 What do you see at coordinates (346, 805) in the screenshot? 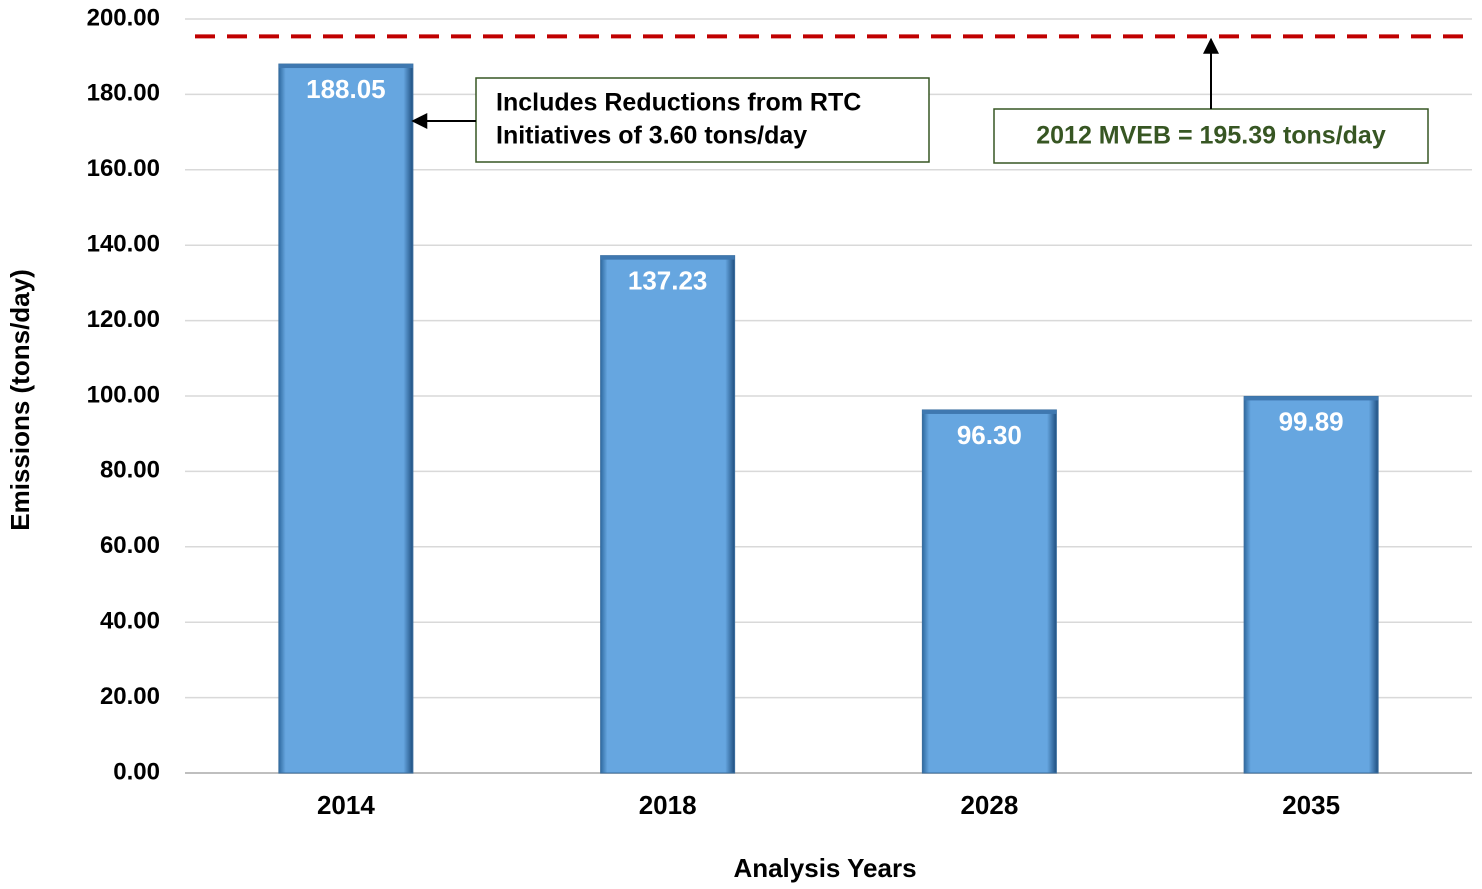
I see `x-tick-label: 2014` at bounding box center [346, 805].